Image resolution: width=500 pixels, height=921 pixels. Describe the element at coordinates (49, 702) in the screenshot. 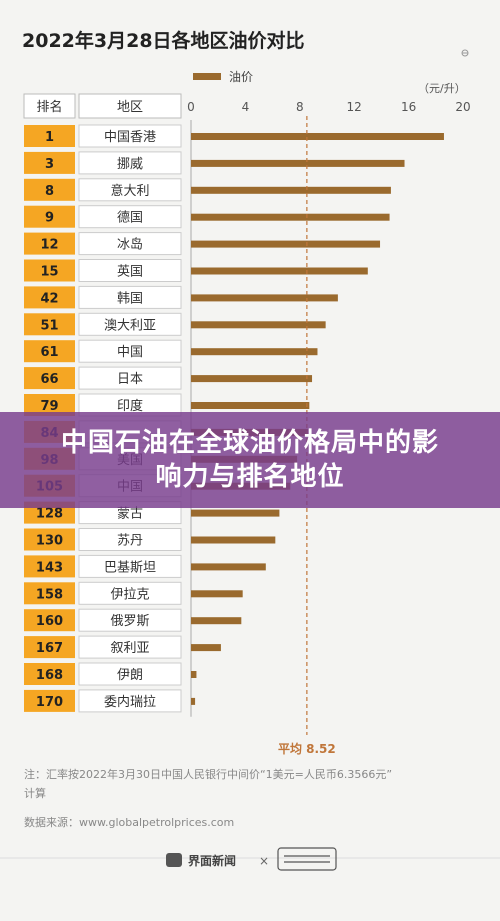

I see `rank-label: 170` at that location.